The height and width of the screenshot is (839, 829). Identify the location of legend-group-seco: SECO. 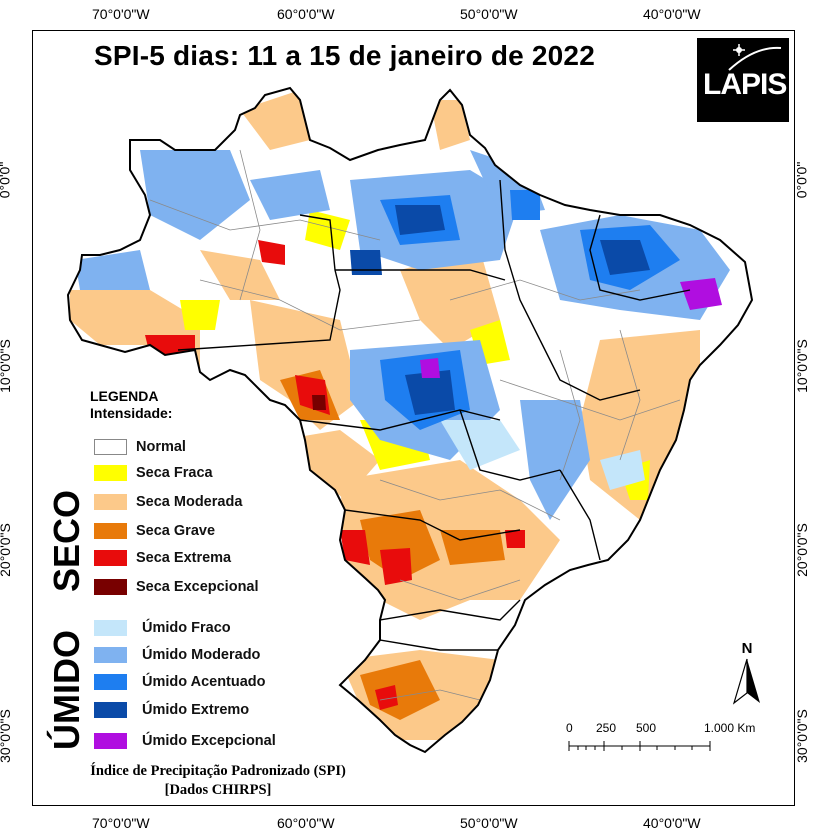
(66, 540).